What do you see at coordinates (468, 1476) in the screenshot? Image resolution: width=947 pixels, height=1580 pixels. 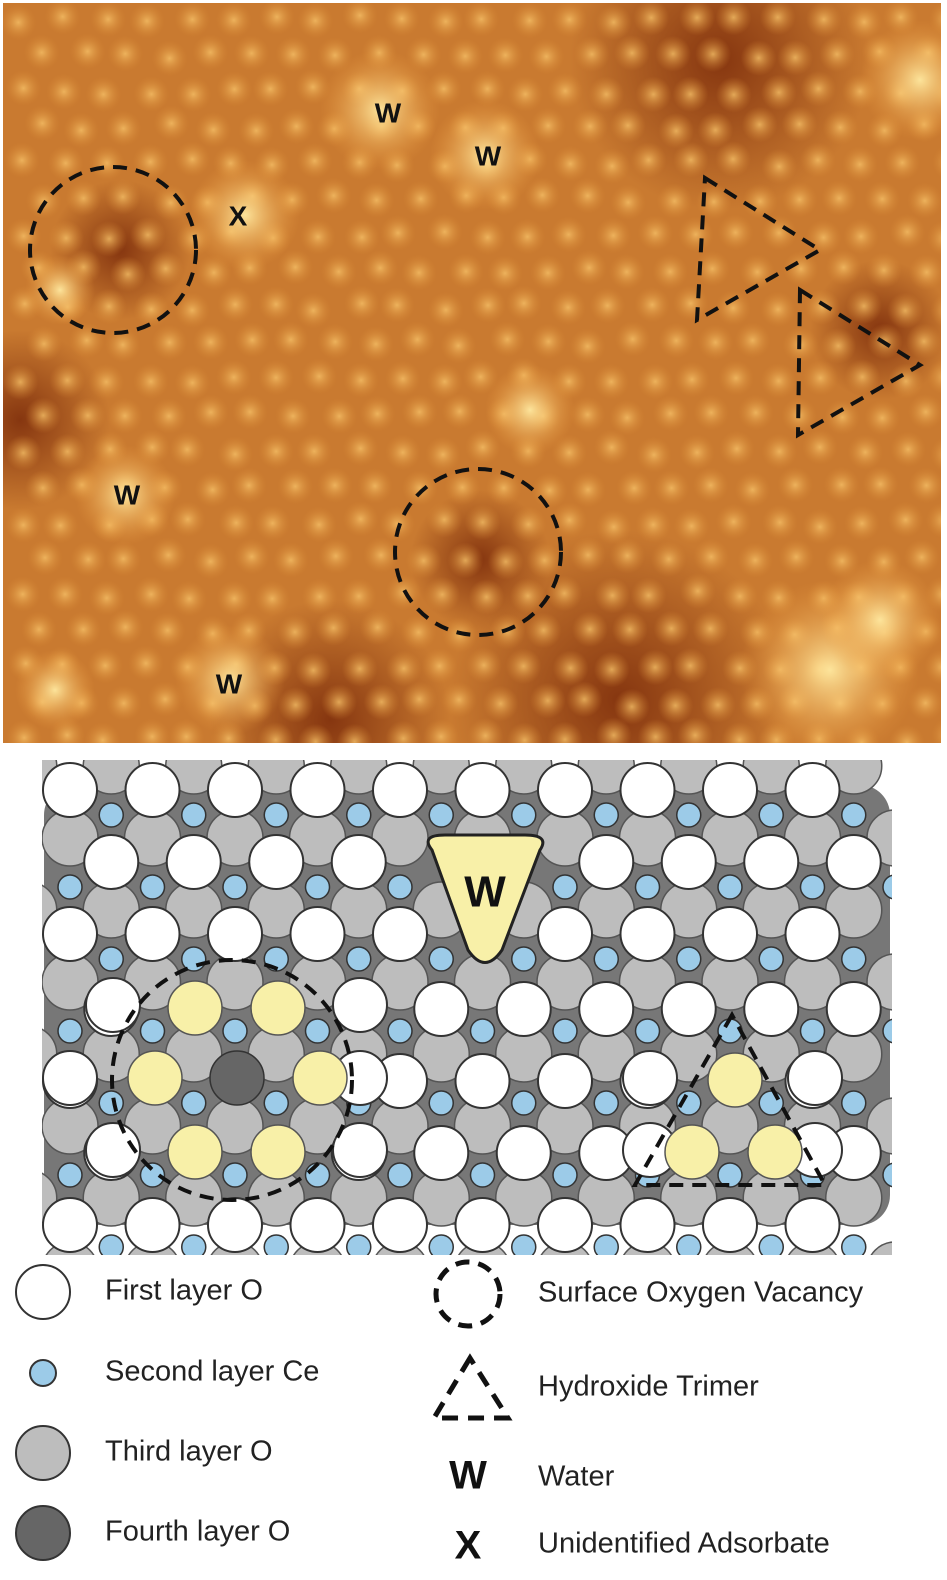 I see `legend-symbol: W` at bounding box center [468, 1476].